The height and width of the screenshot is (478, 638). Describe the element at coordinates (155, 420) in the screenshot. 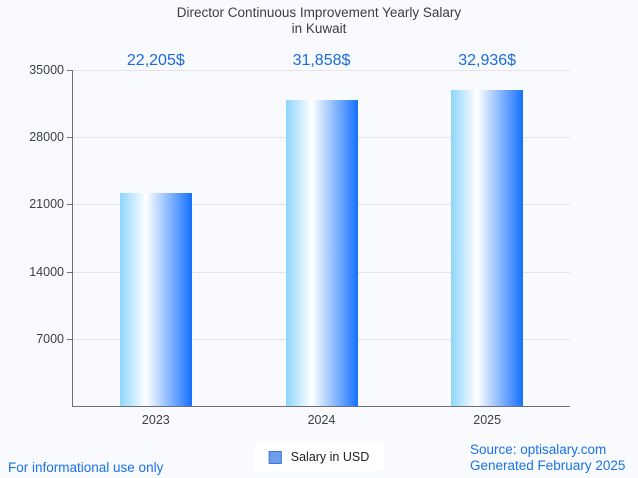

I see `x-axis-label-2023: 2023` at that location.